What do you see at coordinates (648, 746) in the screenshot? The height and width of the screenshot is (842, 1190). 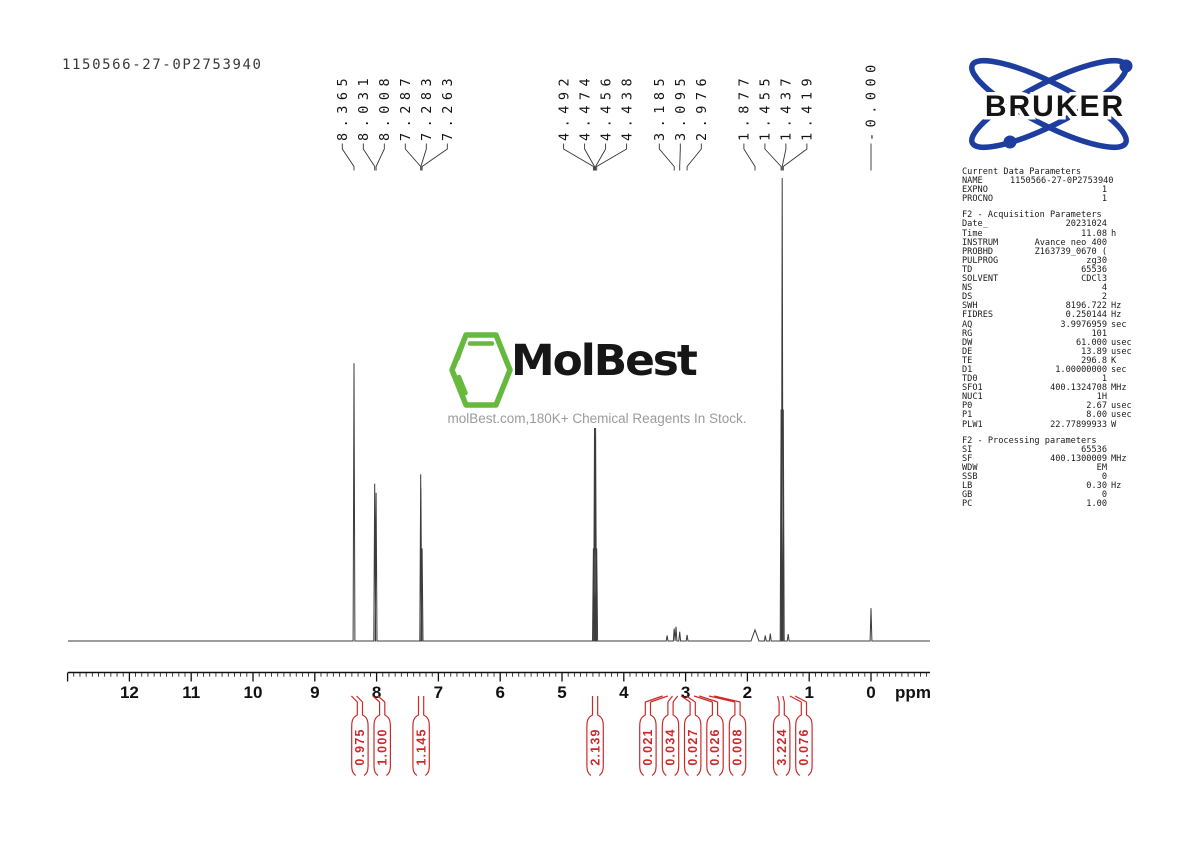 I see `integral-value: 0.021` at bounding box center [648, 746].